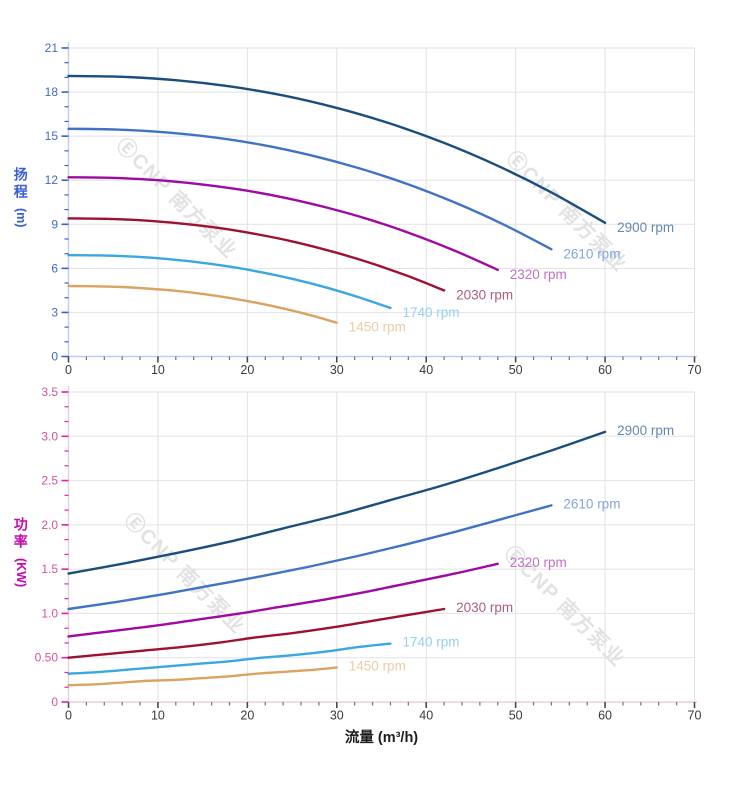 The width and height of the screenshot is (752, 797). I want to click on curve-label-head-2030-rpm: 2030 rpm, so click(484, 294).